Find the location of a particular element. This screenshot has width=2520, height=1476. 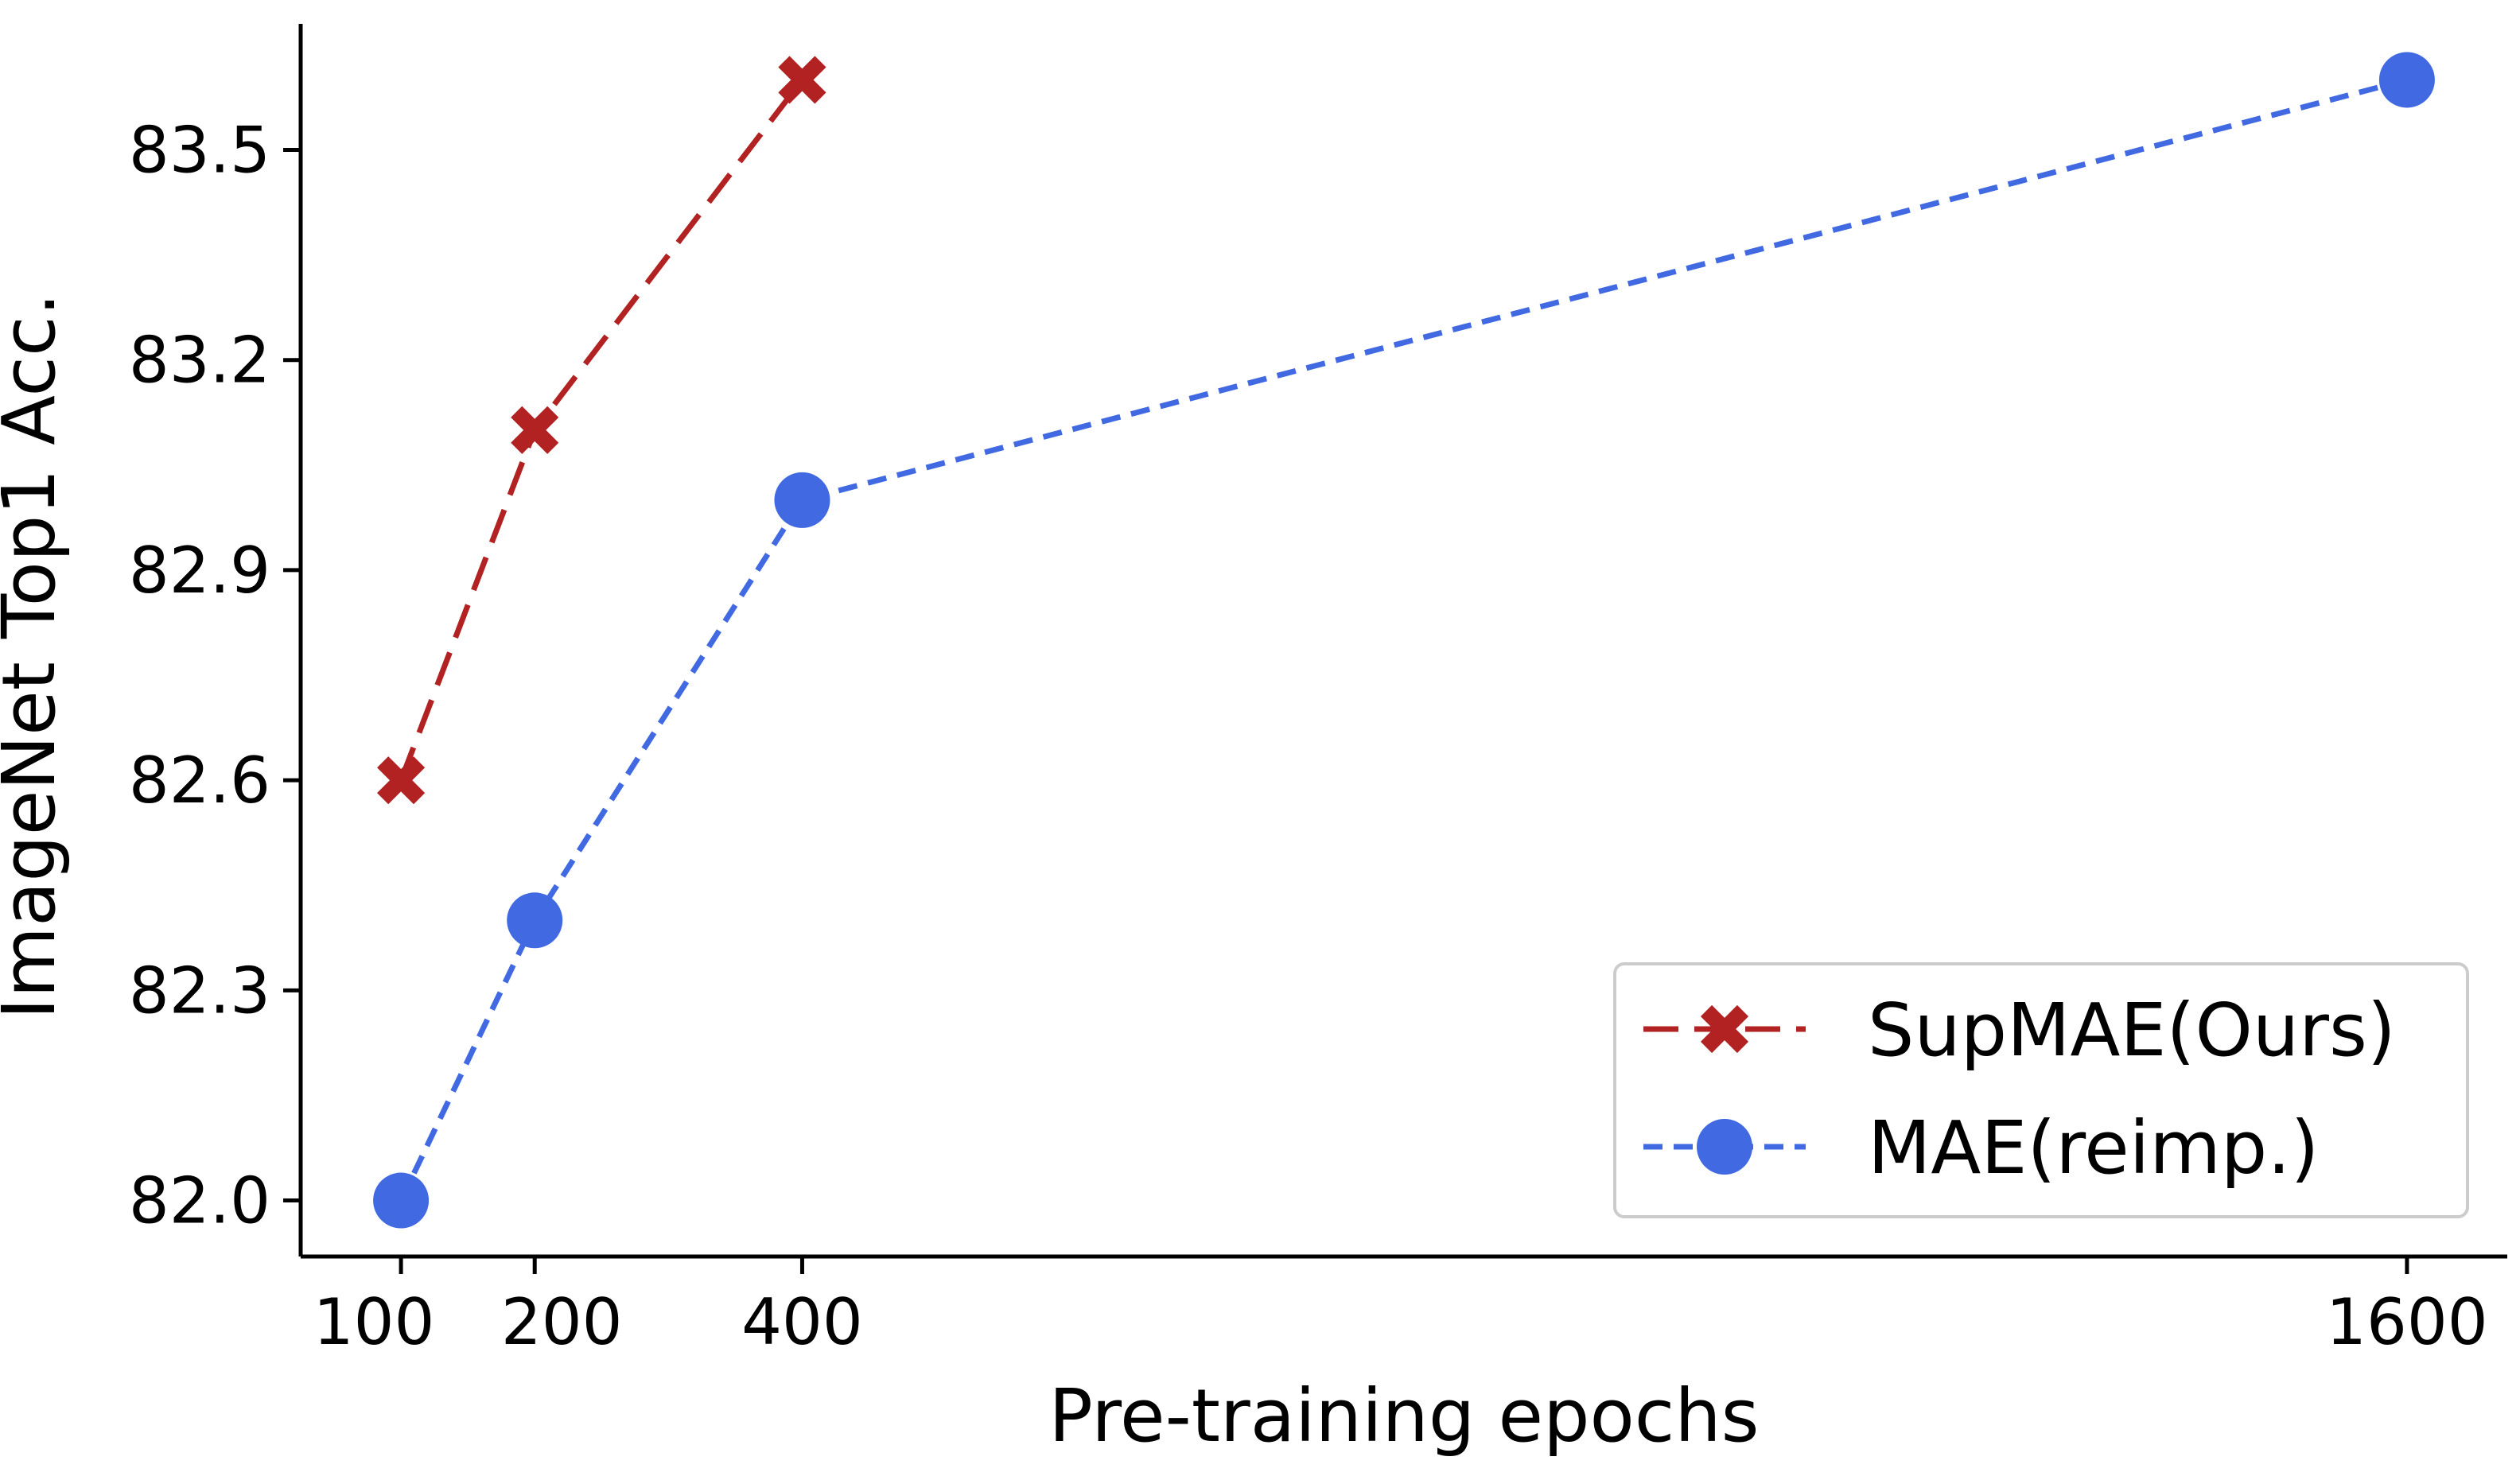

series-supmae-ours is located at coordinates (601, 430).